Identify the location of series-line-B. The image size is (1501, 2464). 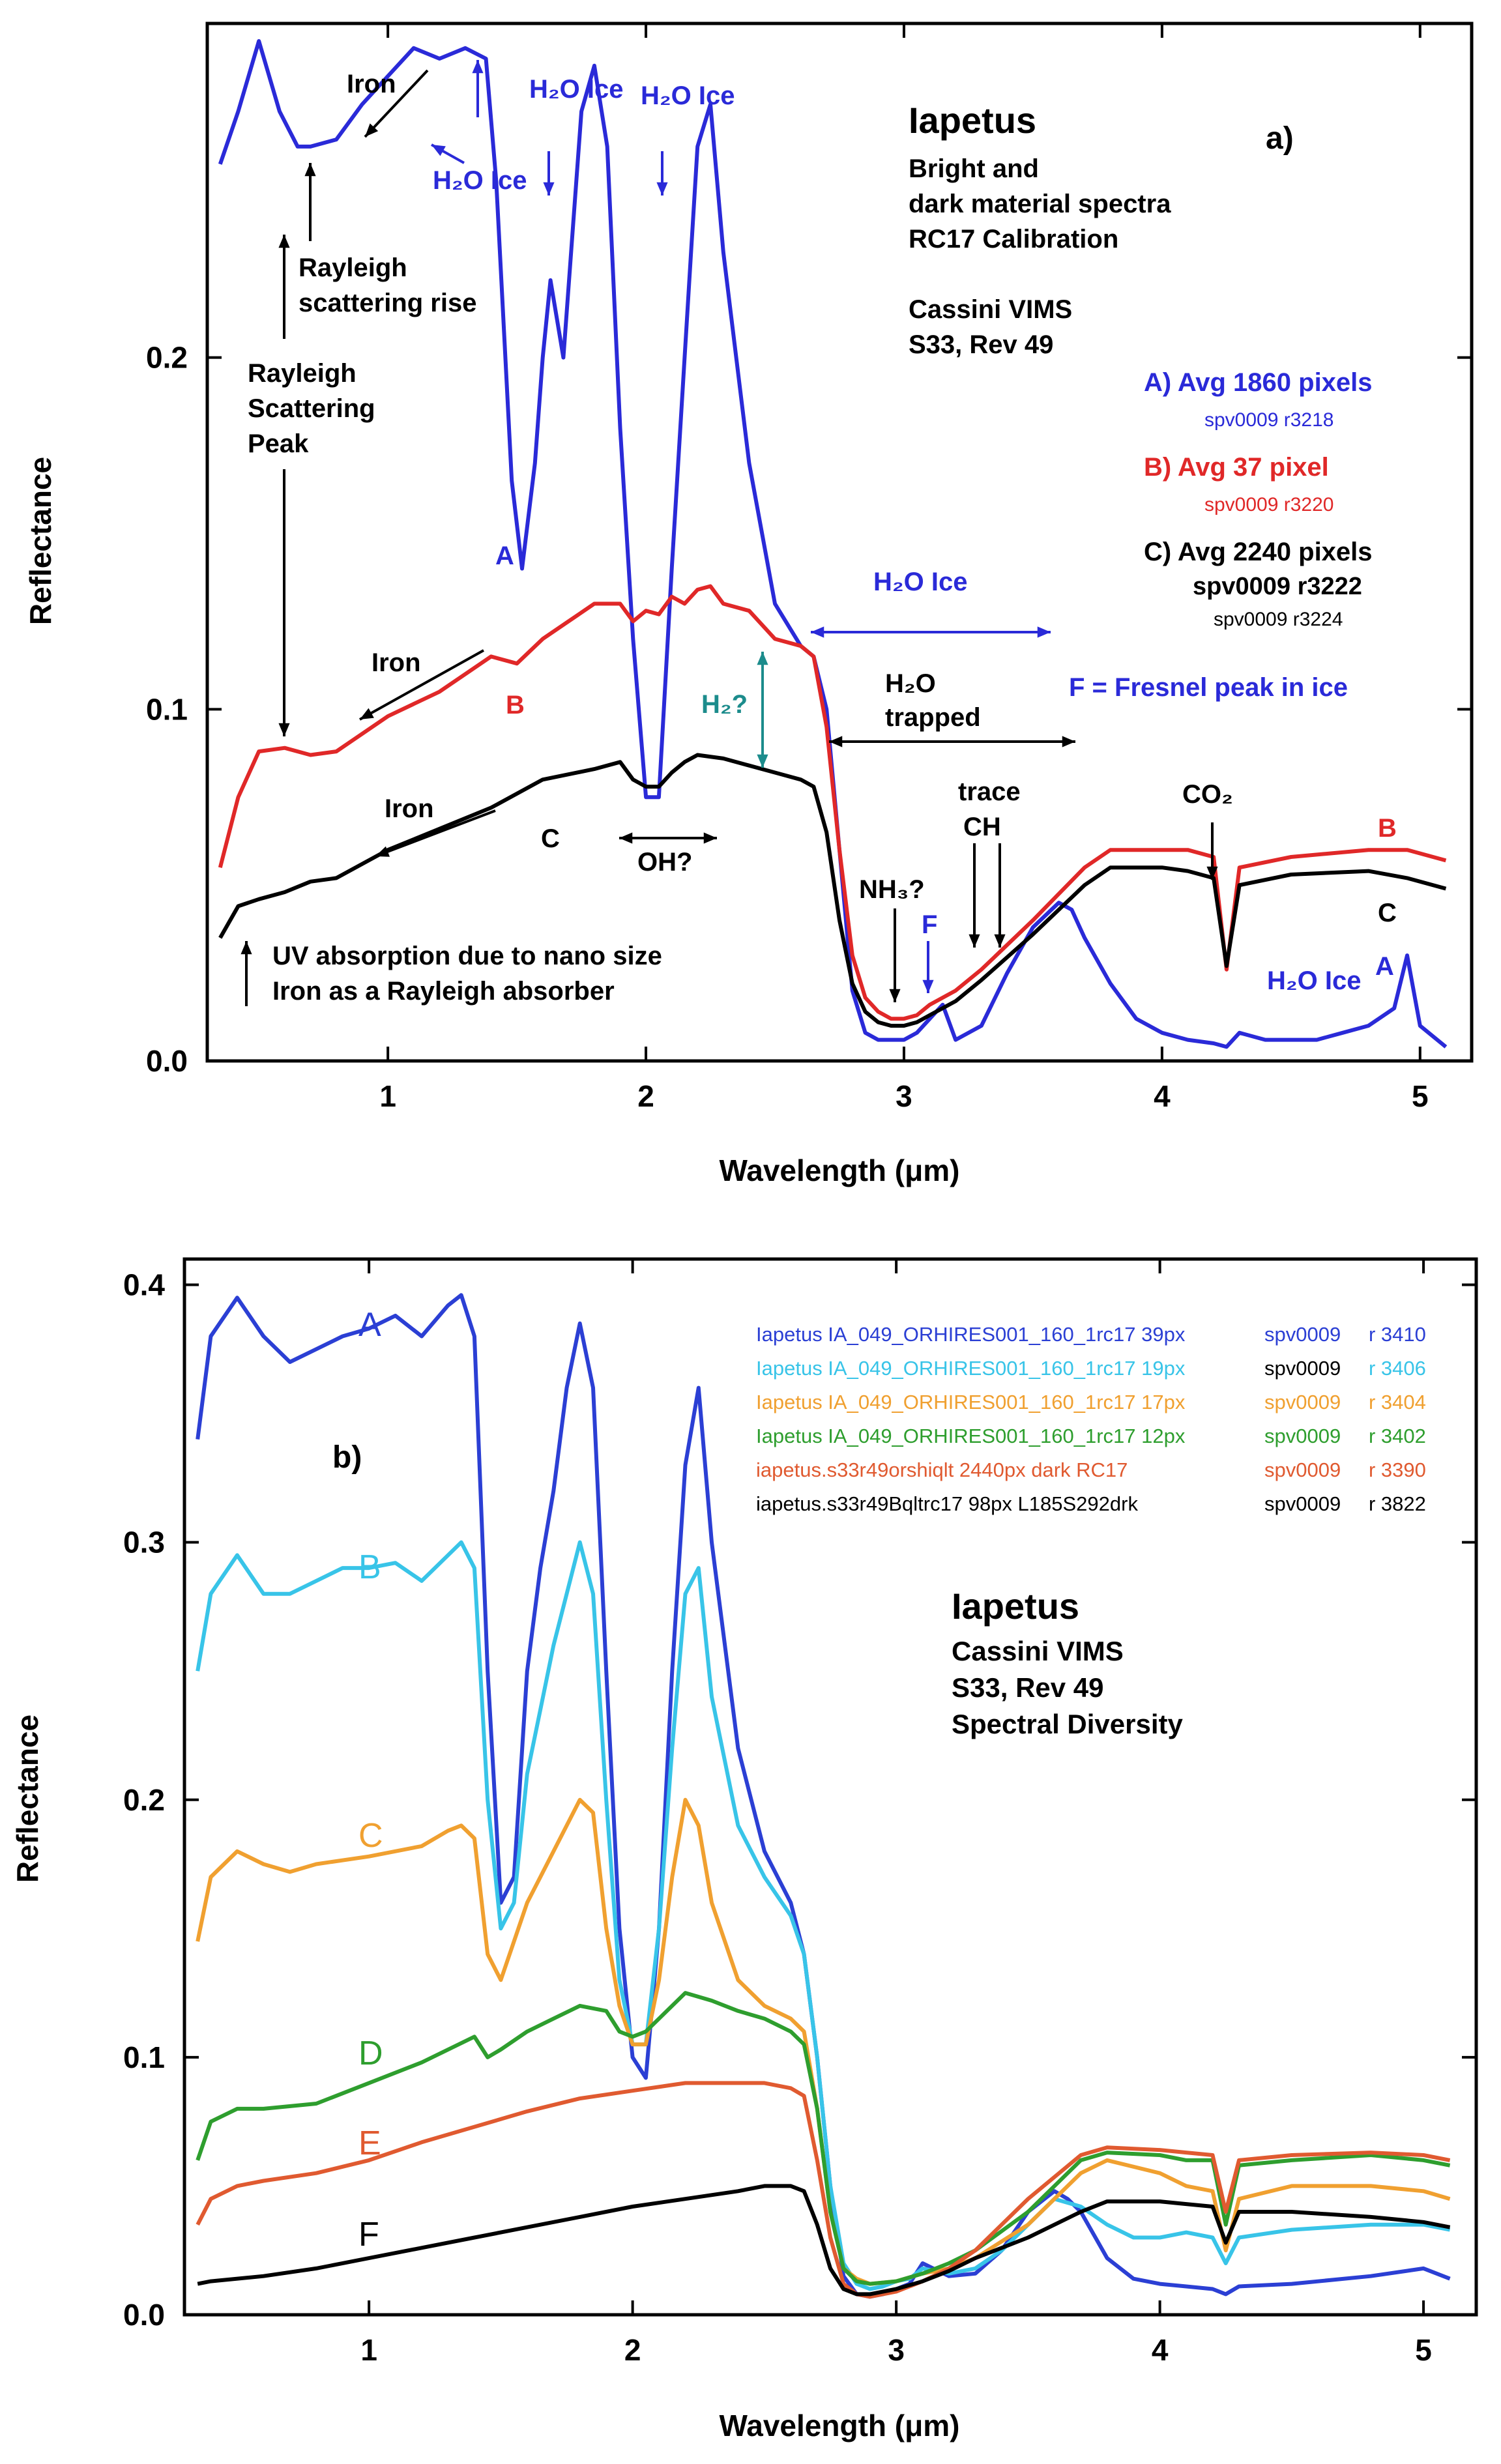
(832, 802).